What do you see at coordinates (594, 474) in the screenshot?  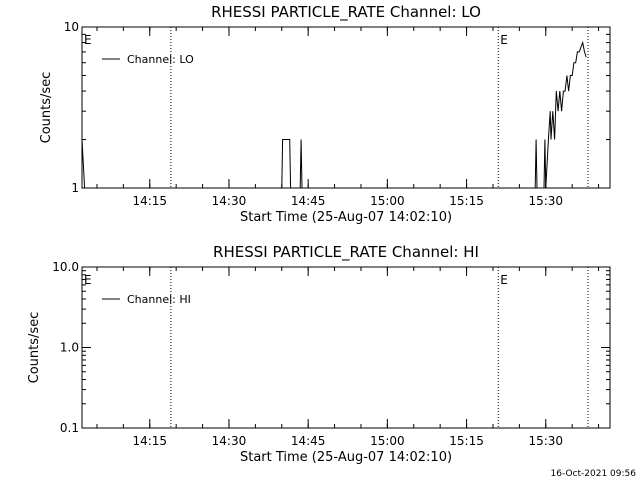 I see `footer-timestamp: 16-Oct-2021 09:56` at bounding box center [594, 474].